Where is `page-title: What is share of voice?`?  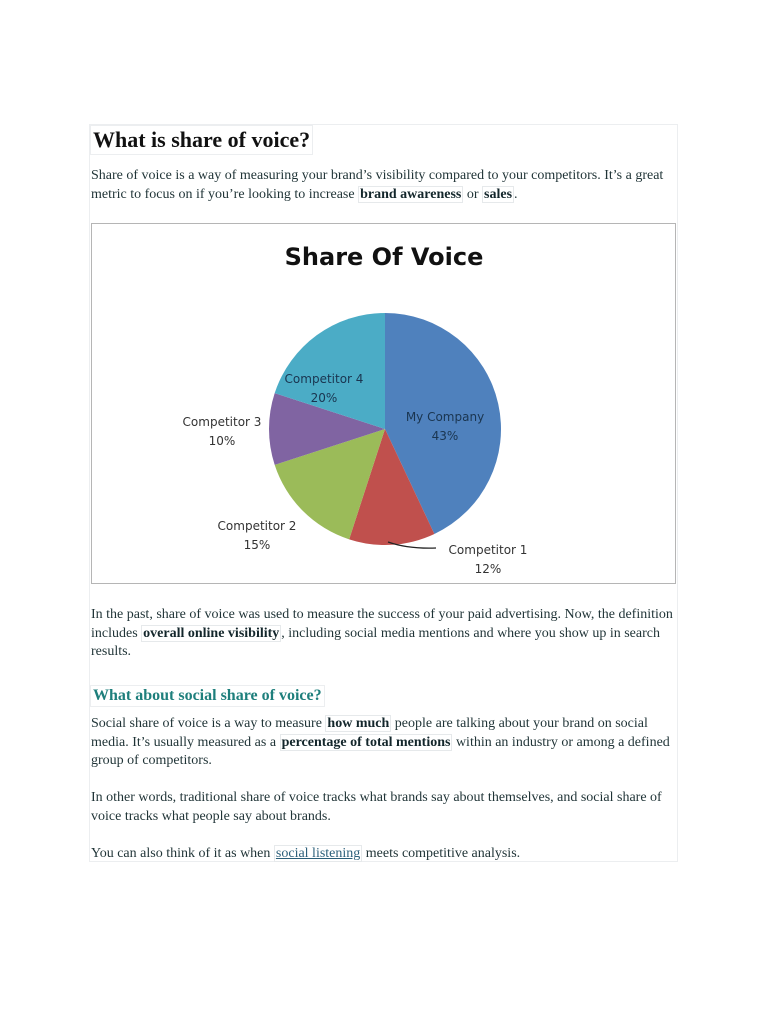 page-title: What is share of voice? is located at coordinates (202, 140).